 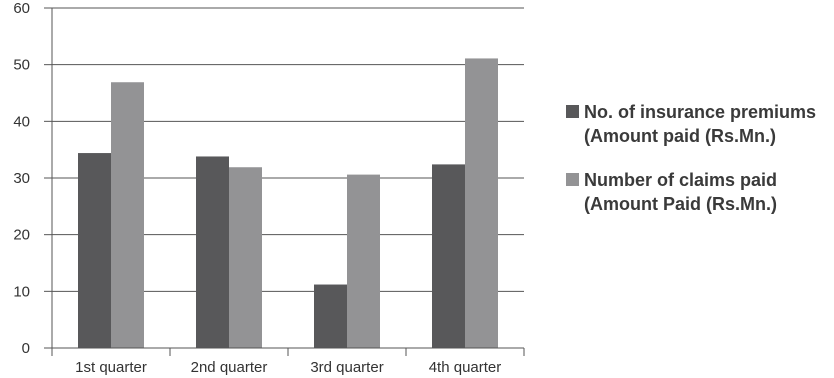 What do you see at coordinates (245, 257) in the screenshot?
I see `bar-series2-2nd-quarter` at bounding box center [245, 257].